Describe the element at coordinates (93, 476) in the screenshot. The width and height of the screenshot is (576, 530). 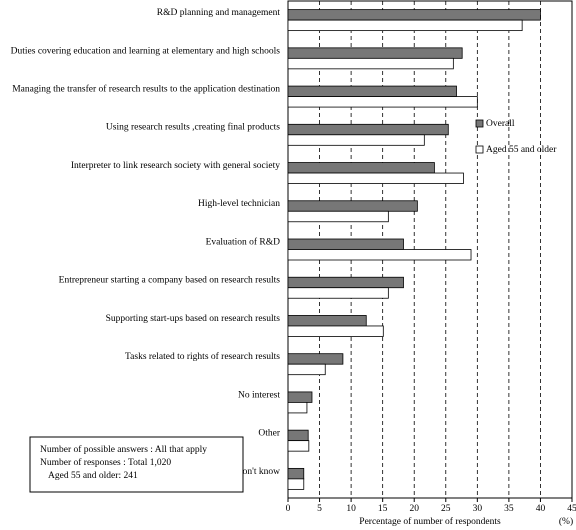
I see `note-text: Aged 55 and older: 241` at that location.